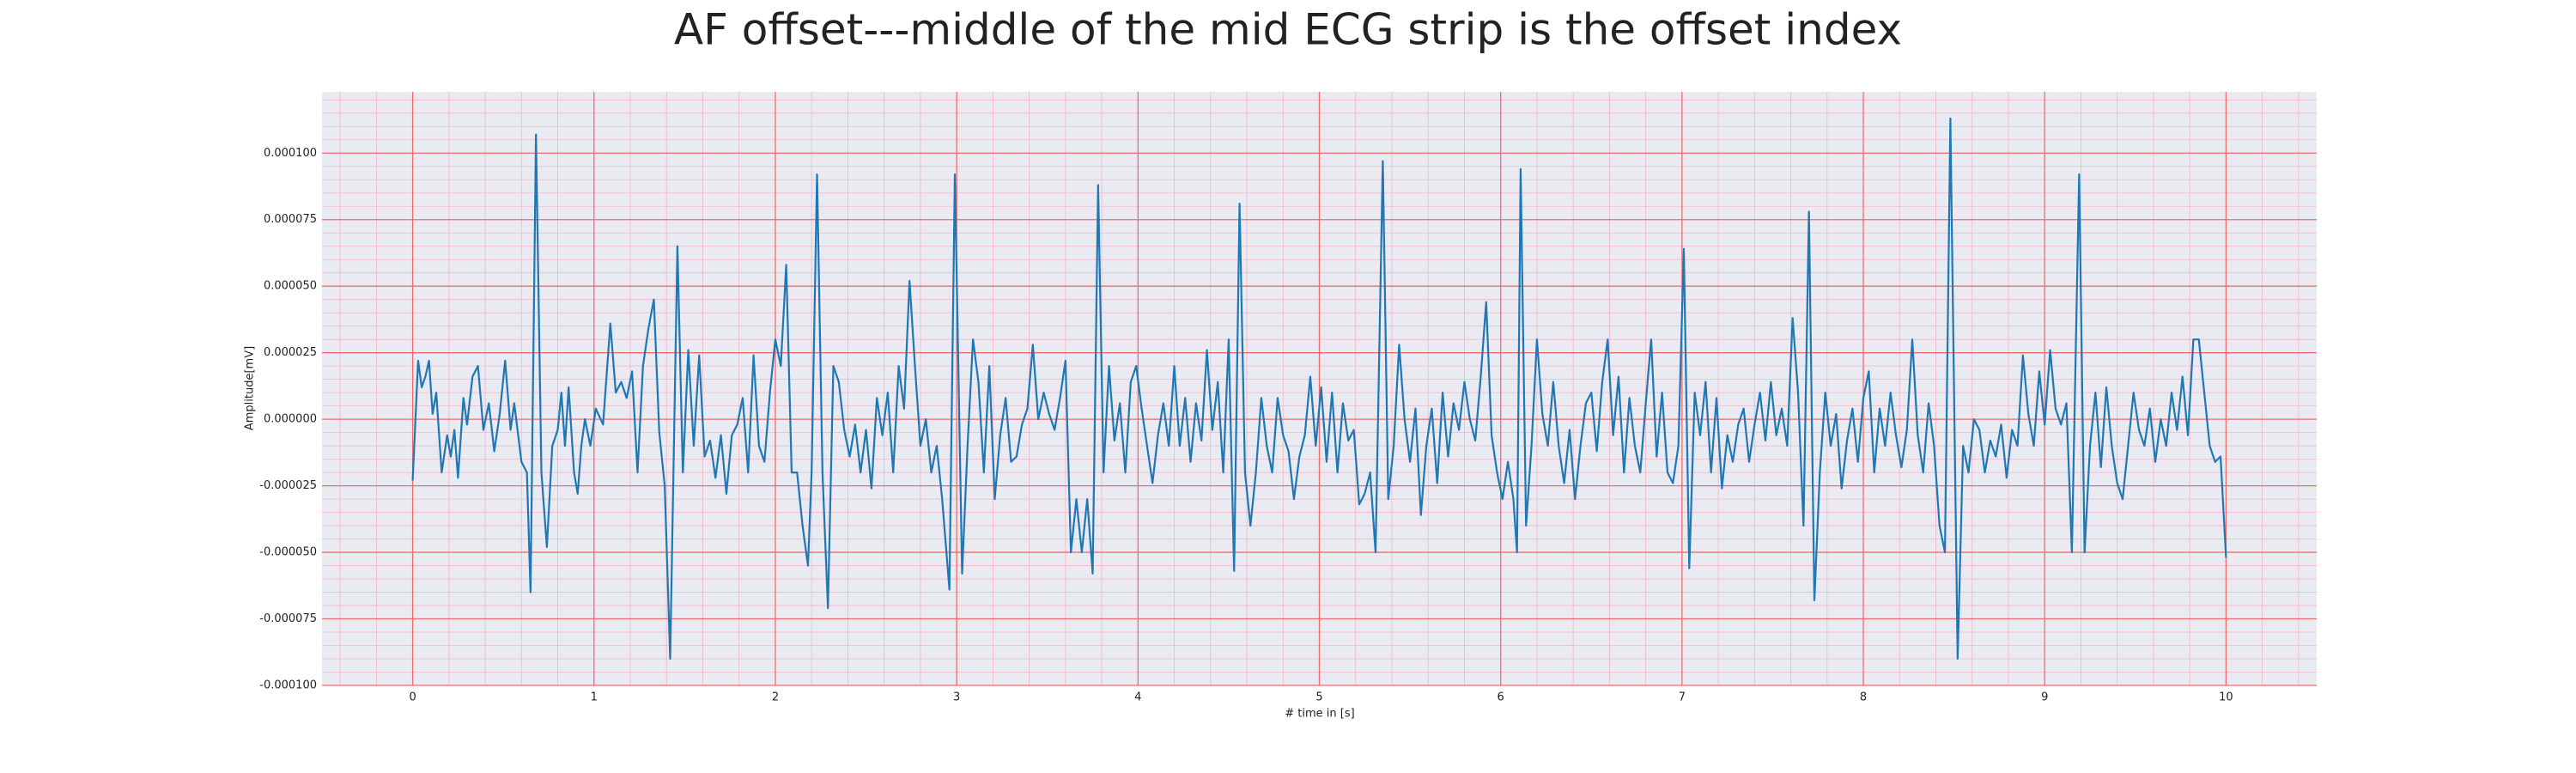  I want to click on y-tick-label: -0.000075, so click(288, 618).